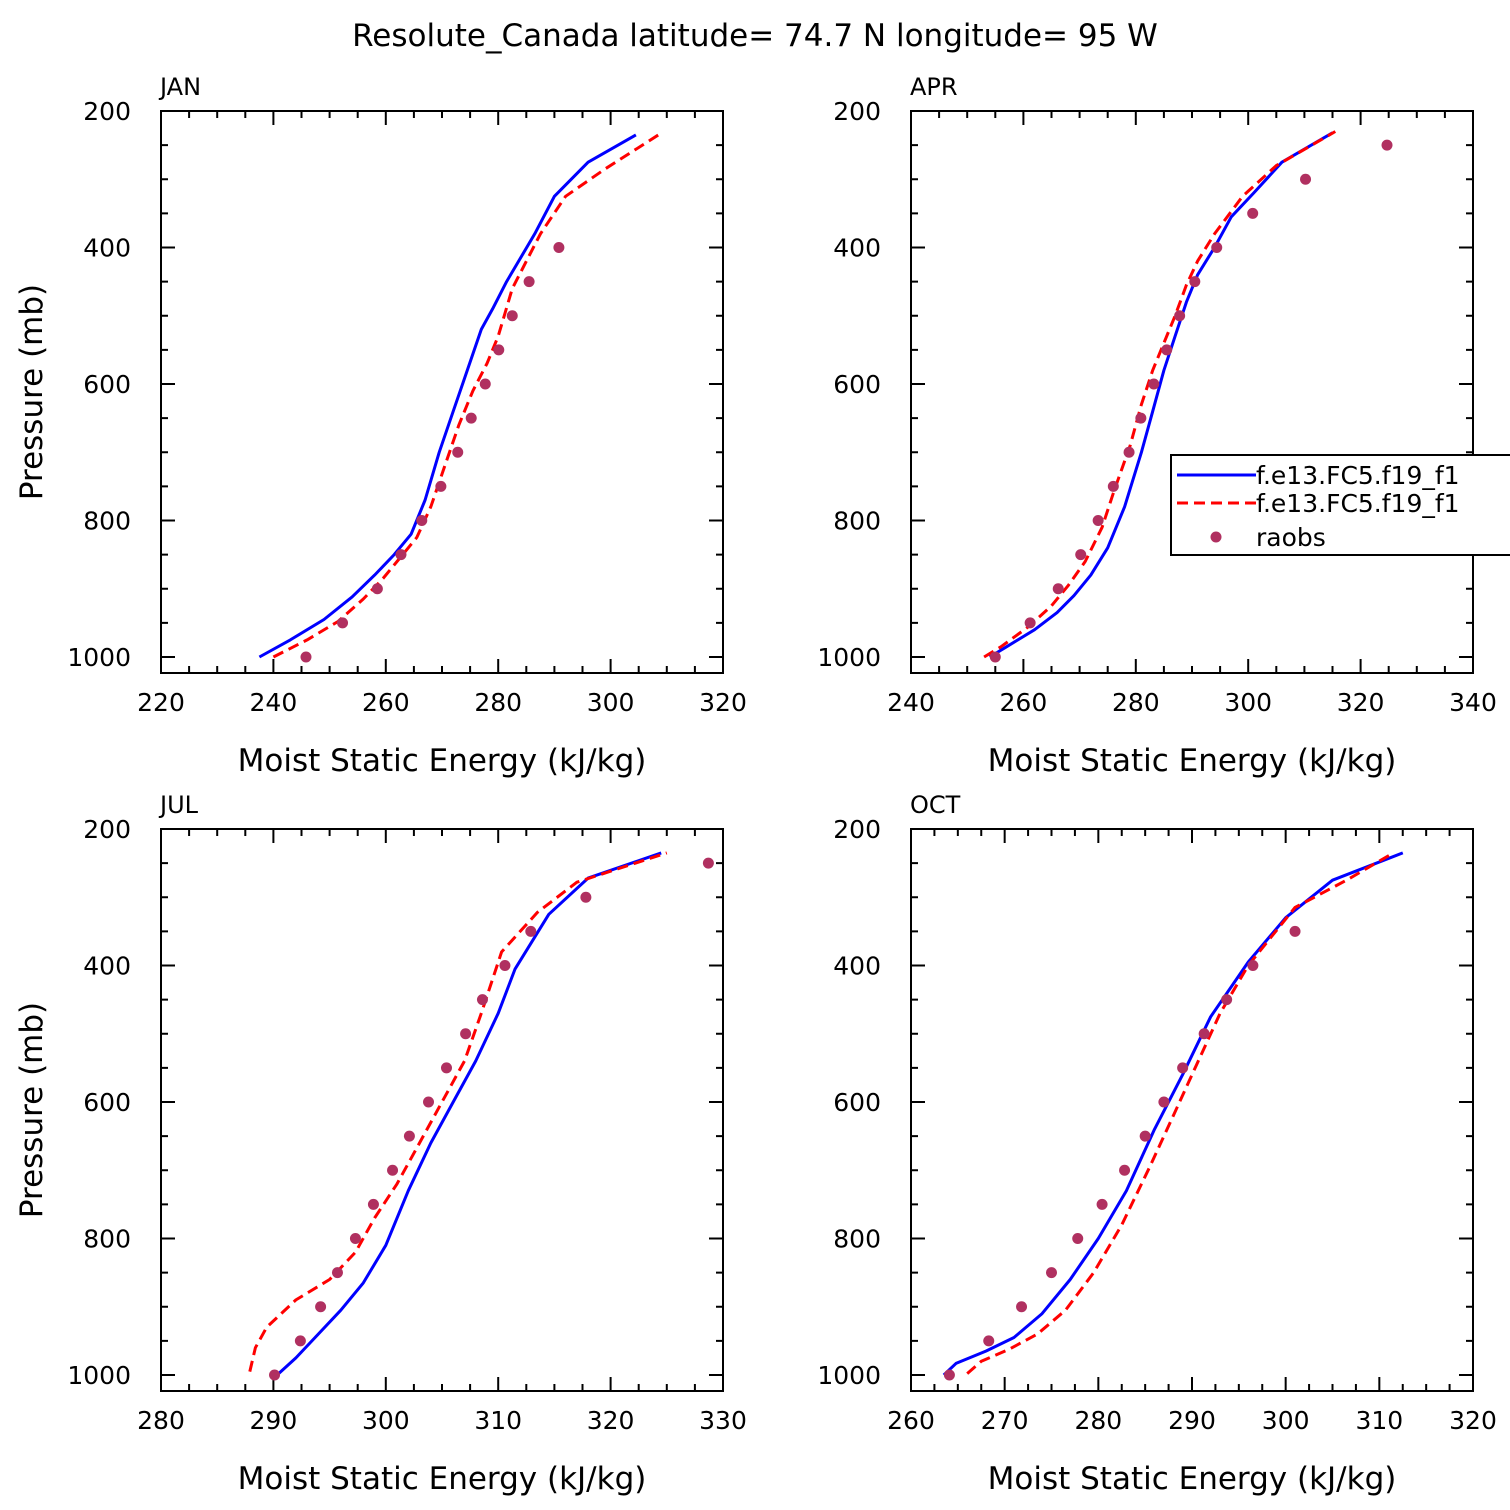 The width and height of the screenshot is (1510, 1510). What do you see at coordinates (1216, 537) in the screenshot?
I see `legend-marker-raobs` at bounding box center [1216, 537].